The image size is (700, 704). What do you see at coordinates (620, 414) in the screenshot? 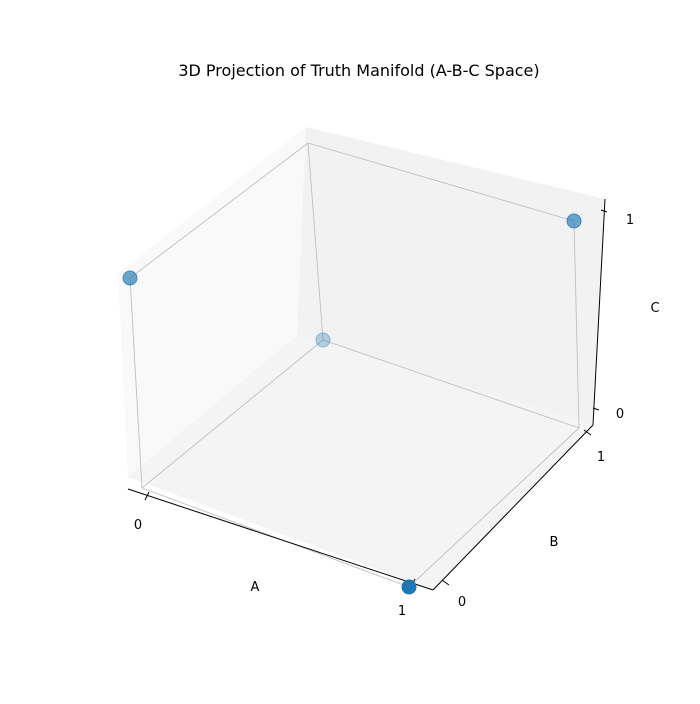
I see `z-tick-label-0: 0` at bounding box center [620, 414].